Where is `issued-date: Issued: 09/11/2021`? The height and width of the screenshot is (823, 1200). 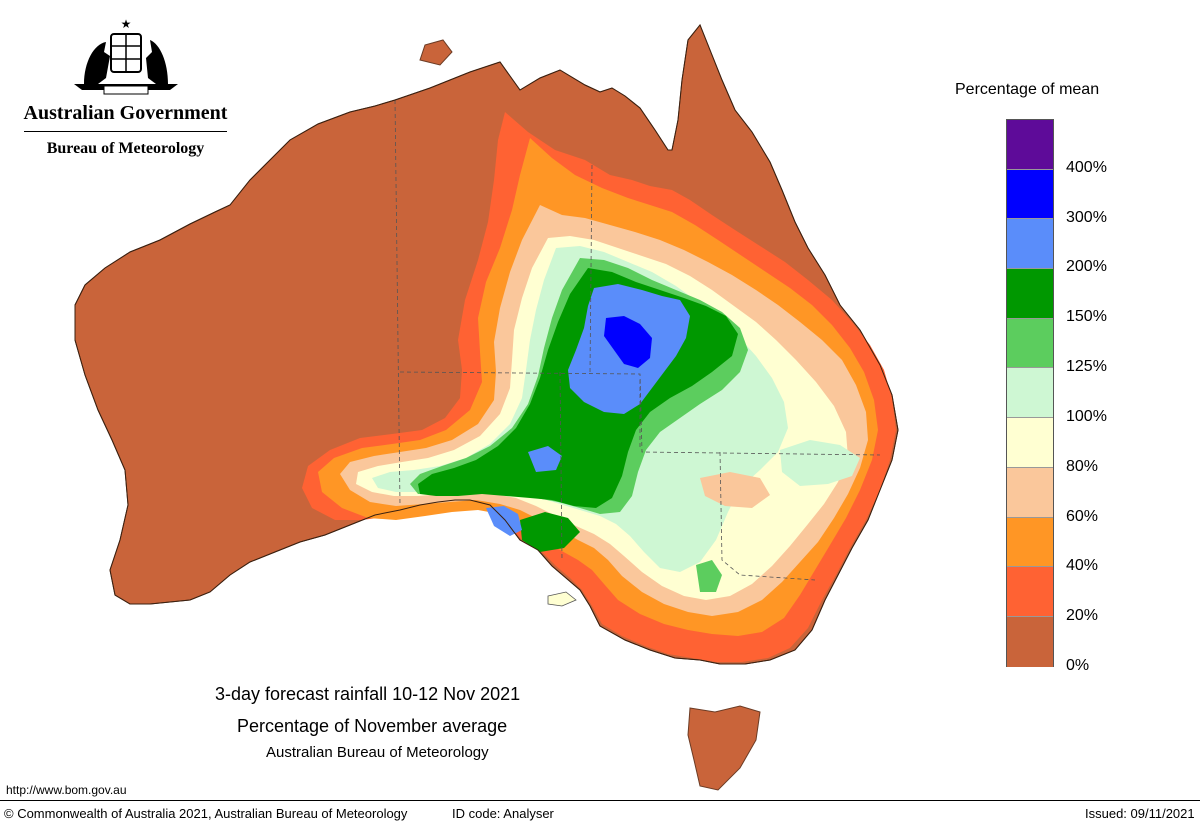
issued-date: Issued: 09/11/2021 is located at coordinates (1140, 813).